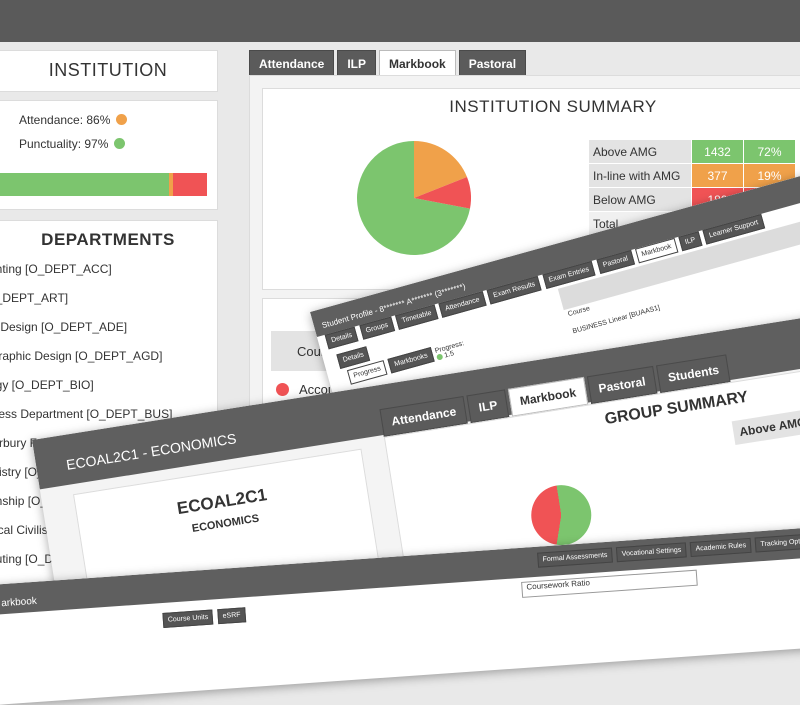 The image size is (800, 705). I want to click on row-label: Above AMG, so click(640, 151).